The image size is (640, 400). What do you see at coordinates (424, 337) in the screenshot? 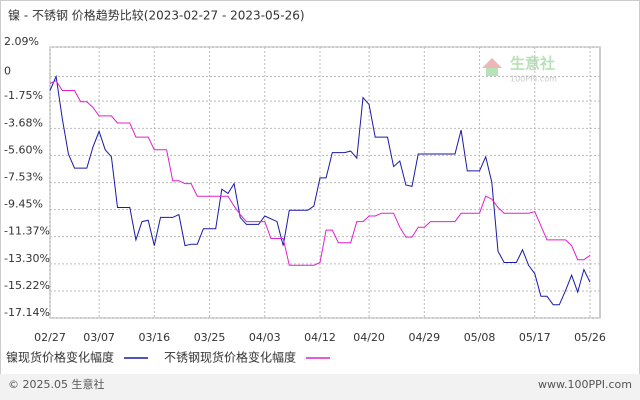
I see `x-tick-label: 04/29` at bounding box center [424, 337].